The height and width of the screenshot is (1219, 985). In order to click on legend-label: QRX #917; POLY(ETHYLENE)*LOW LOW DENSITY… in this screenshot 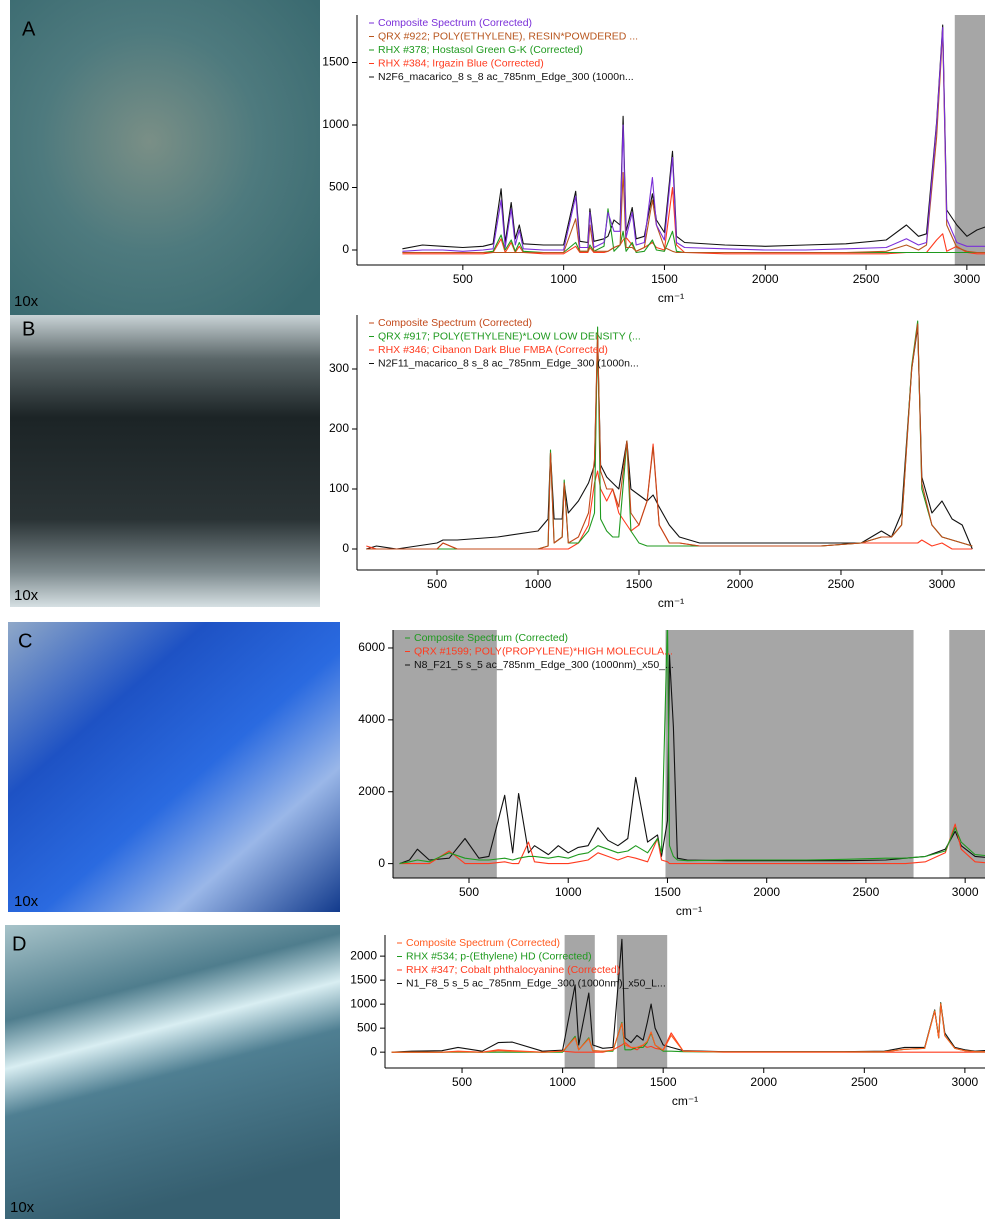, I will do `click(509, 336)`.